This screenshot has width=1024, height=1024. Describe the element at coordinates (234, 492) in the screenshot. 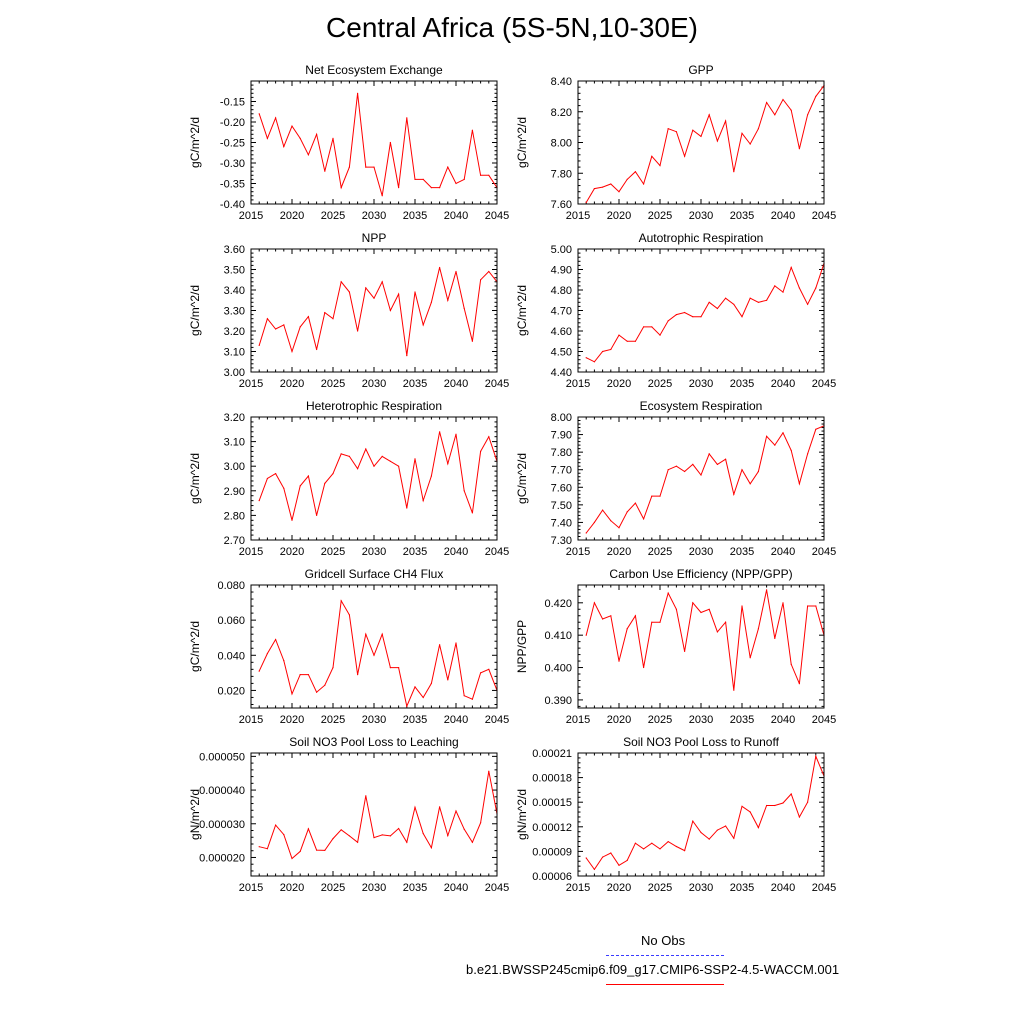

I see `y-tick-label: 2.90` at that location.